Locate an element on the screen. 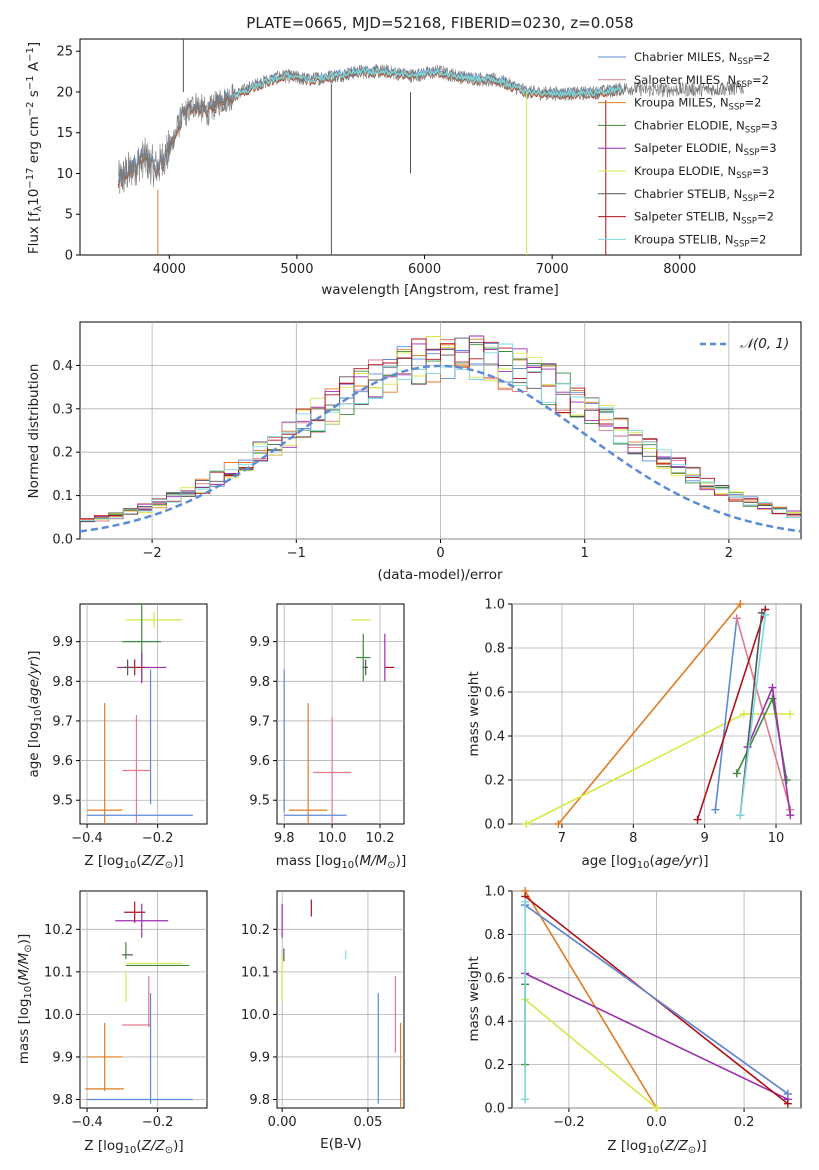 This screenshot has width=819, height=1170. y-tick-label: 9.5 is located at coordinates (62, 801).